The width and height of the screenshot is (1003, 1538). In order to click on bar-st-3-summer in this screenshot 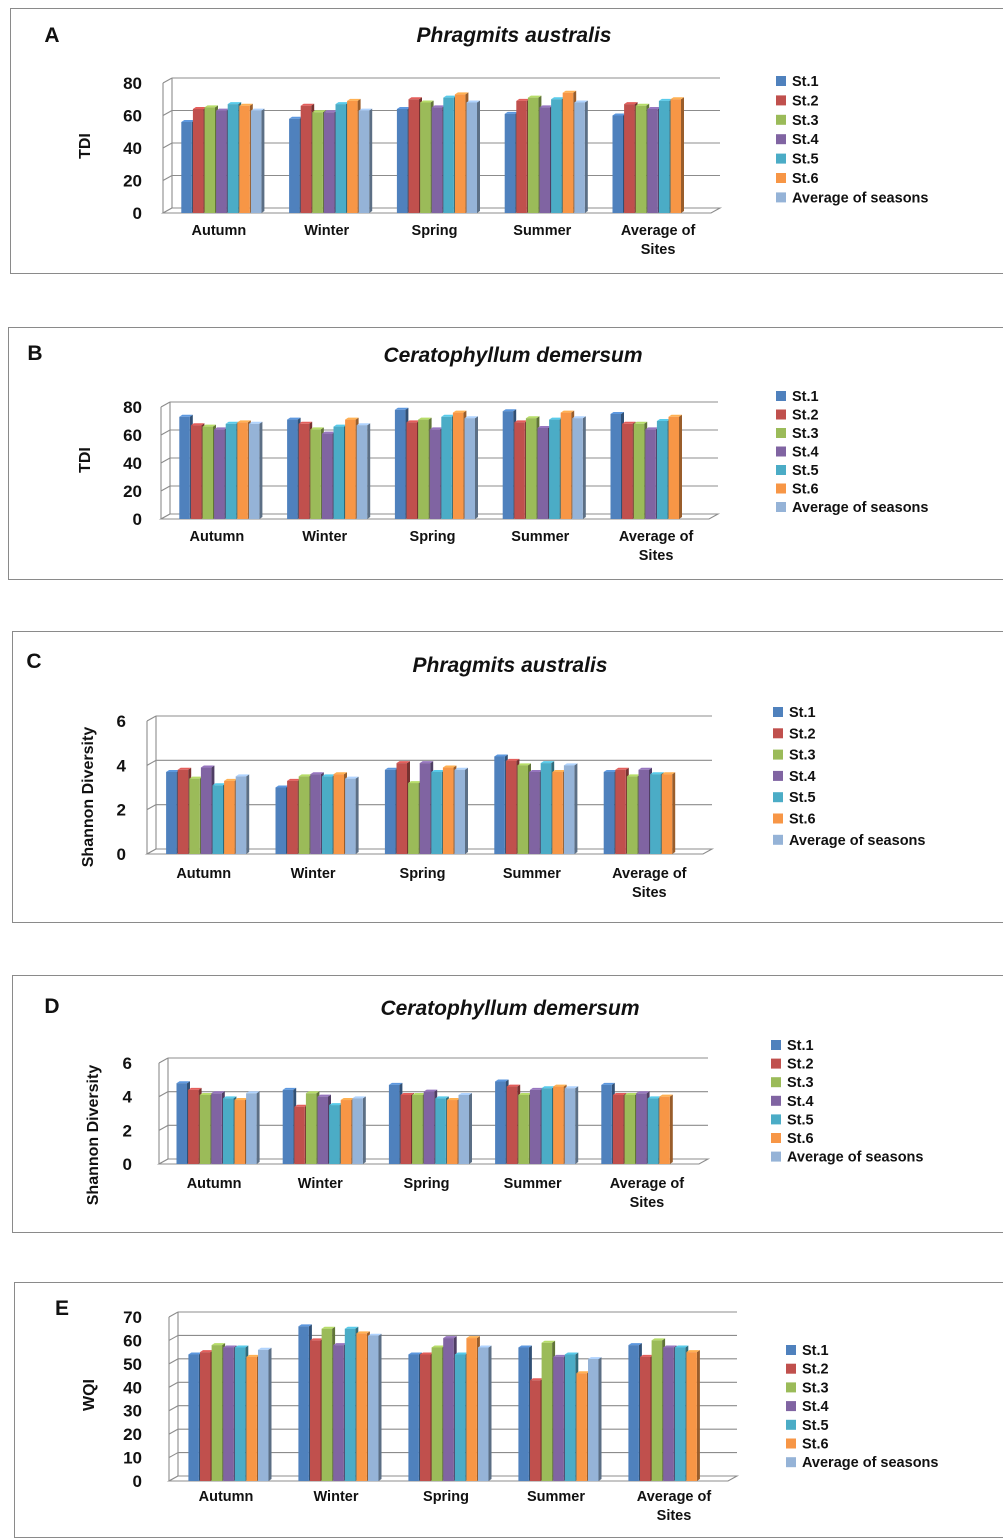, I will do `click(532, 467)`.